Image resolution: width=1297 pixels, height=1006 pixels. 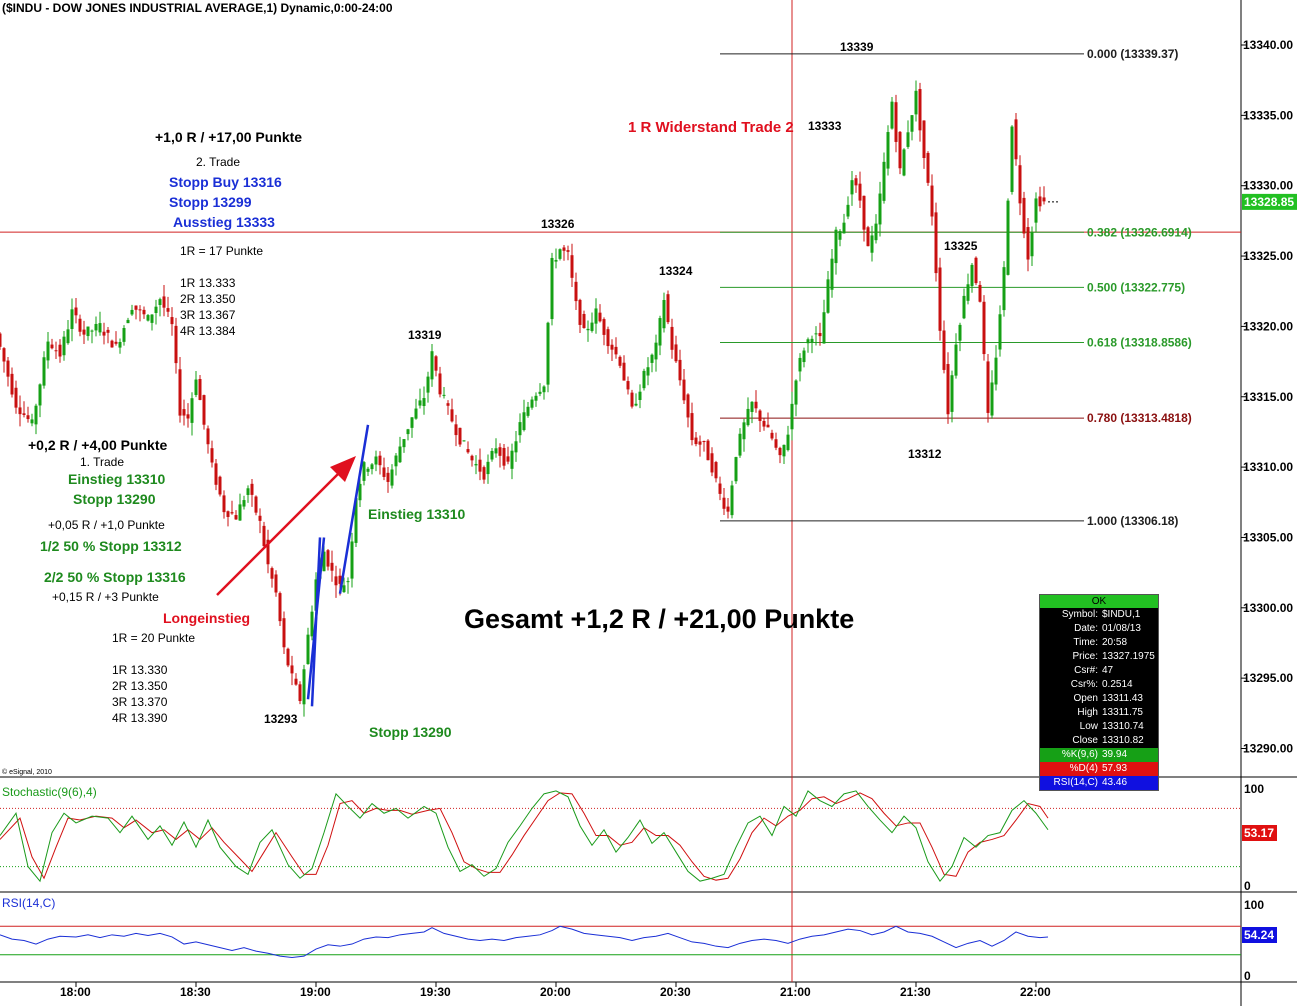 I want to click on y-tick-label: 13340.00, so click(x=1268, y=45).